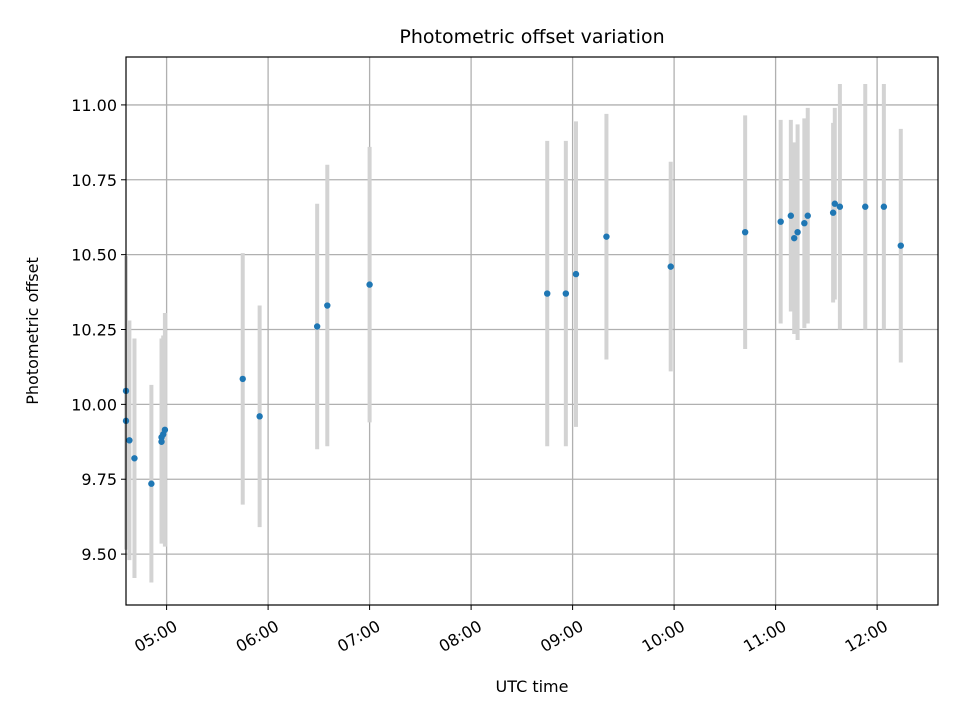 The width and height of the screenshot is (960, 720). Describe the element at coordinates (155, 636) in the screenshot. I see `x-tick-label: 05:00` at that location.